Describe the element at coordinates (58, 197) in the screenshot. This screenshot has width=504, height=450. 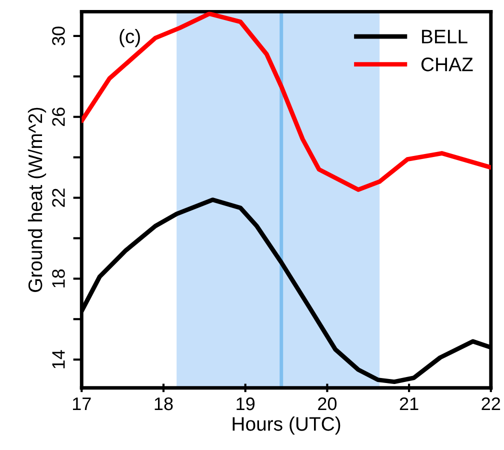
I see `y-tick-label: 22` at that location.